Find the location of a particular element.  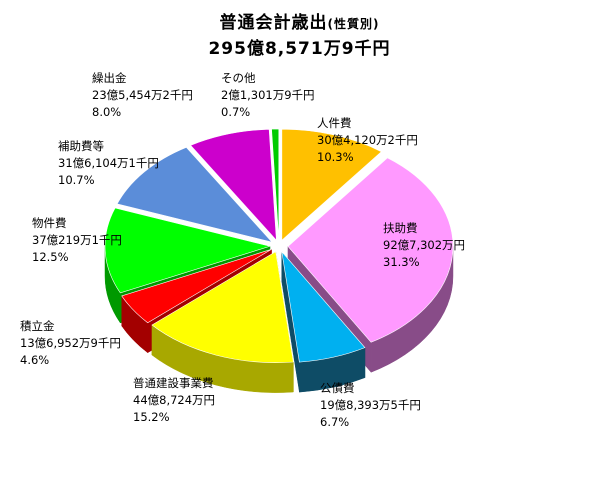

slice-label-amount: 23億5,454万2千円 is located at coordinates (142, 95).